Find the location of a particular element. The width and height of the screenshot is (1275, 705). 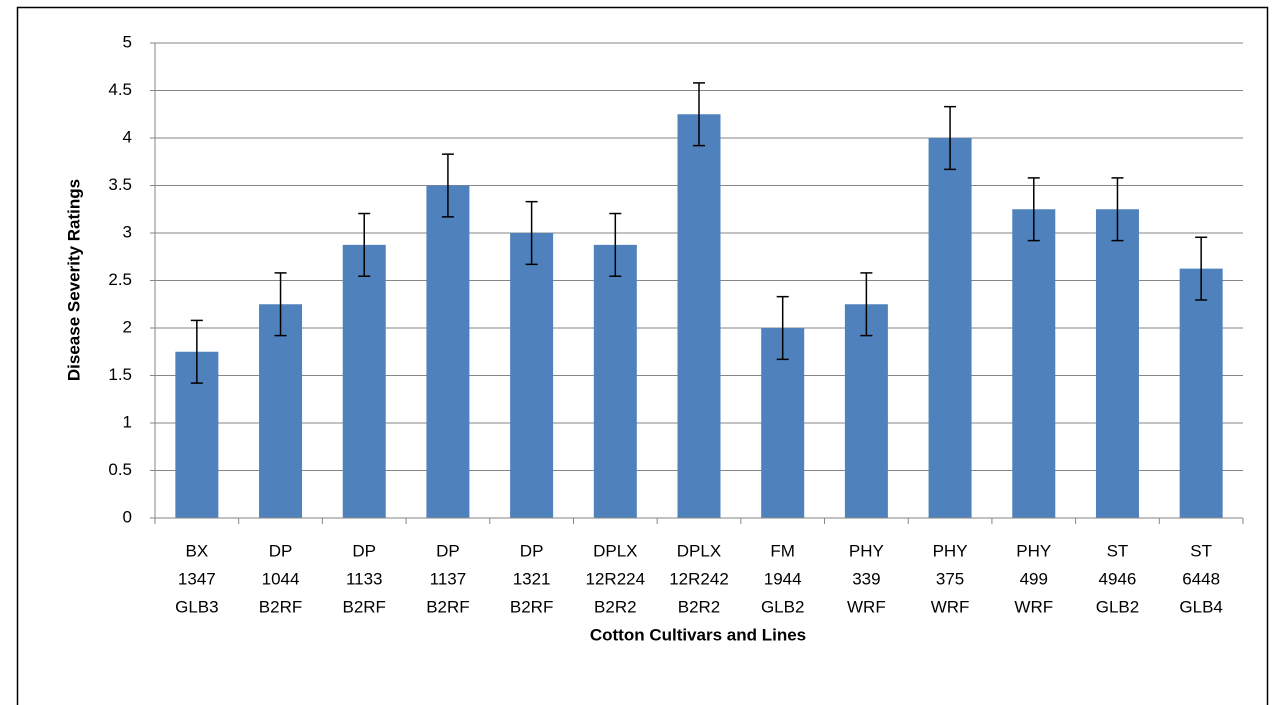

x-tick-label: GLB4 is located at coordinates (1200, 606).